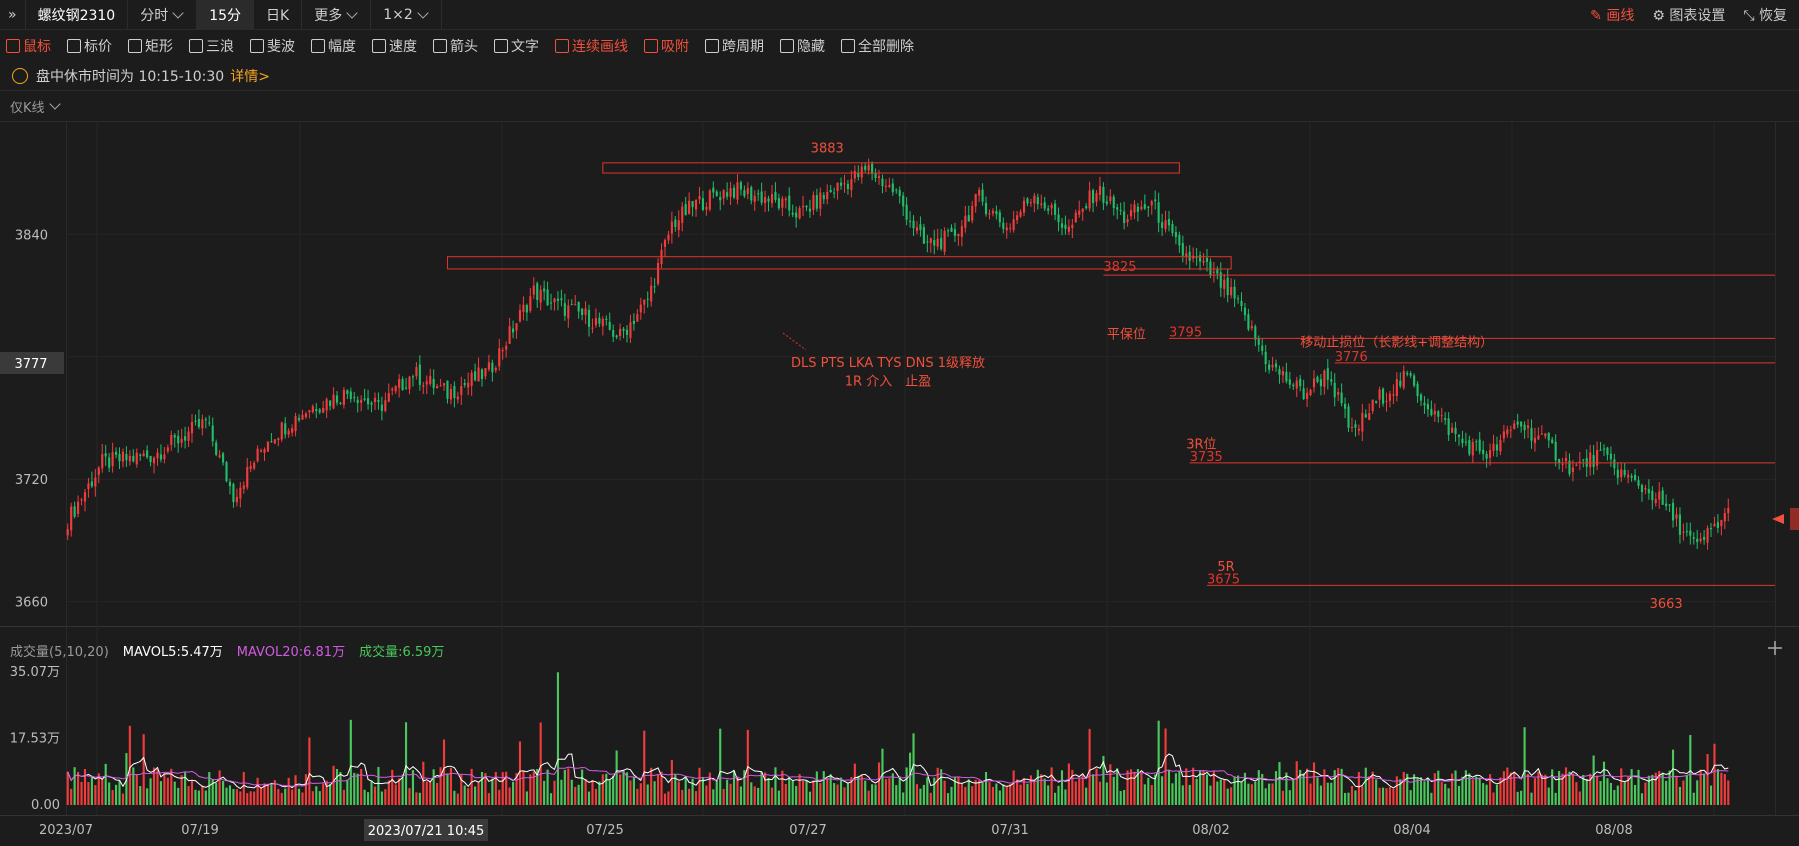 Image resolution: width=1799 pixels, height=846 pixels. What do you see at coordinates (394, 46) in the screenshot?
I see `tool-speed: 速度` at bounding box center [394, 46].